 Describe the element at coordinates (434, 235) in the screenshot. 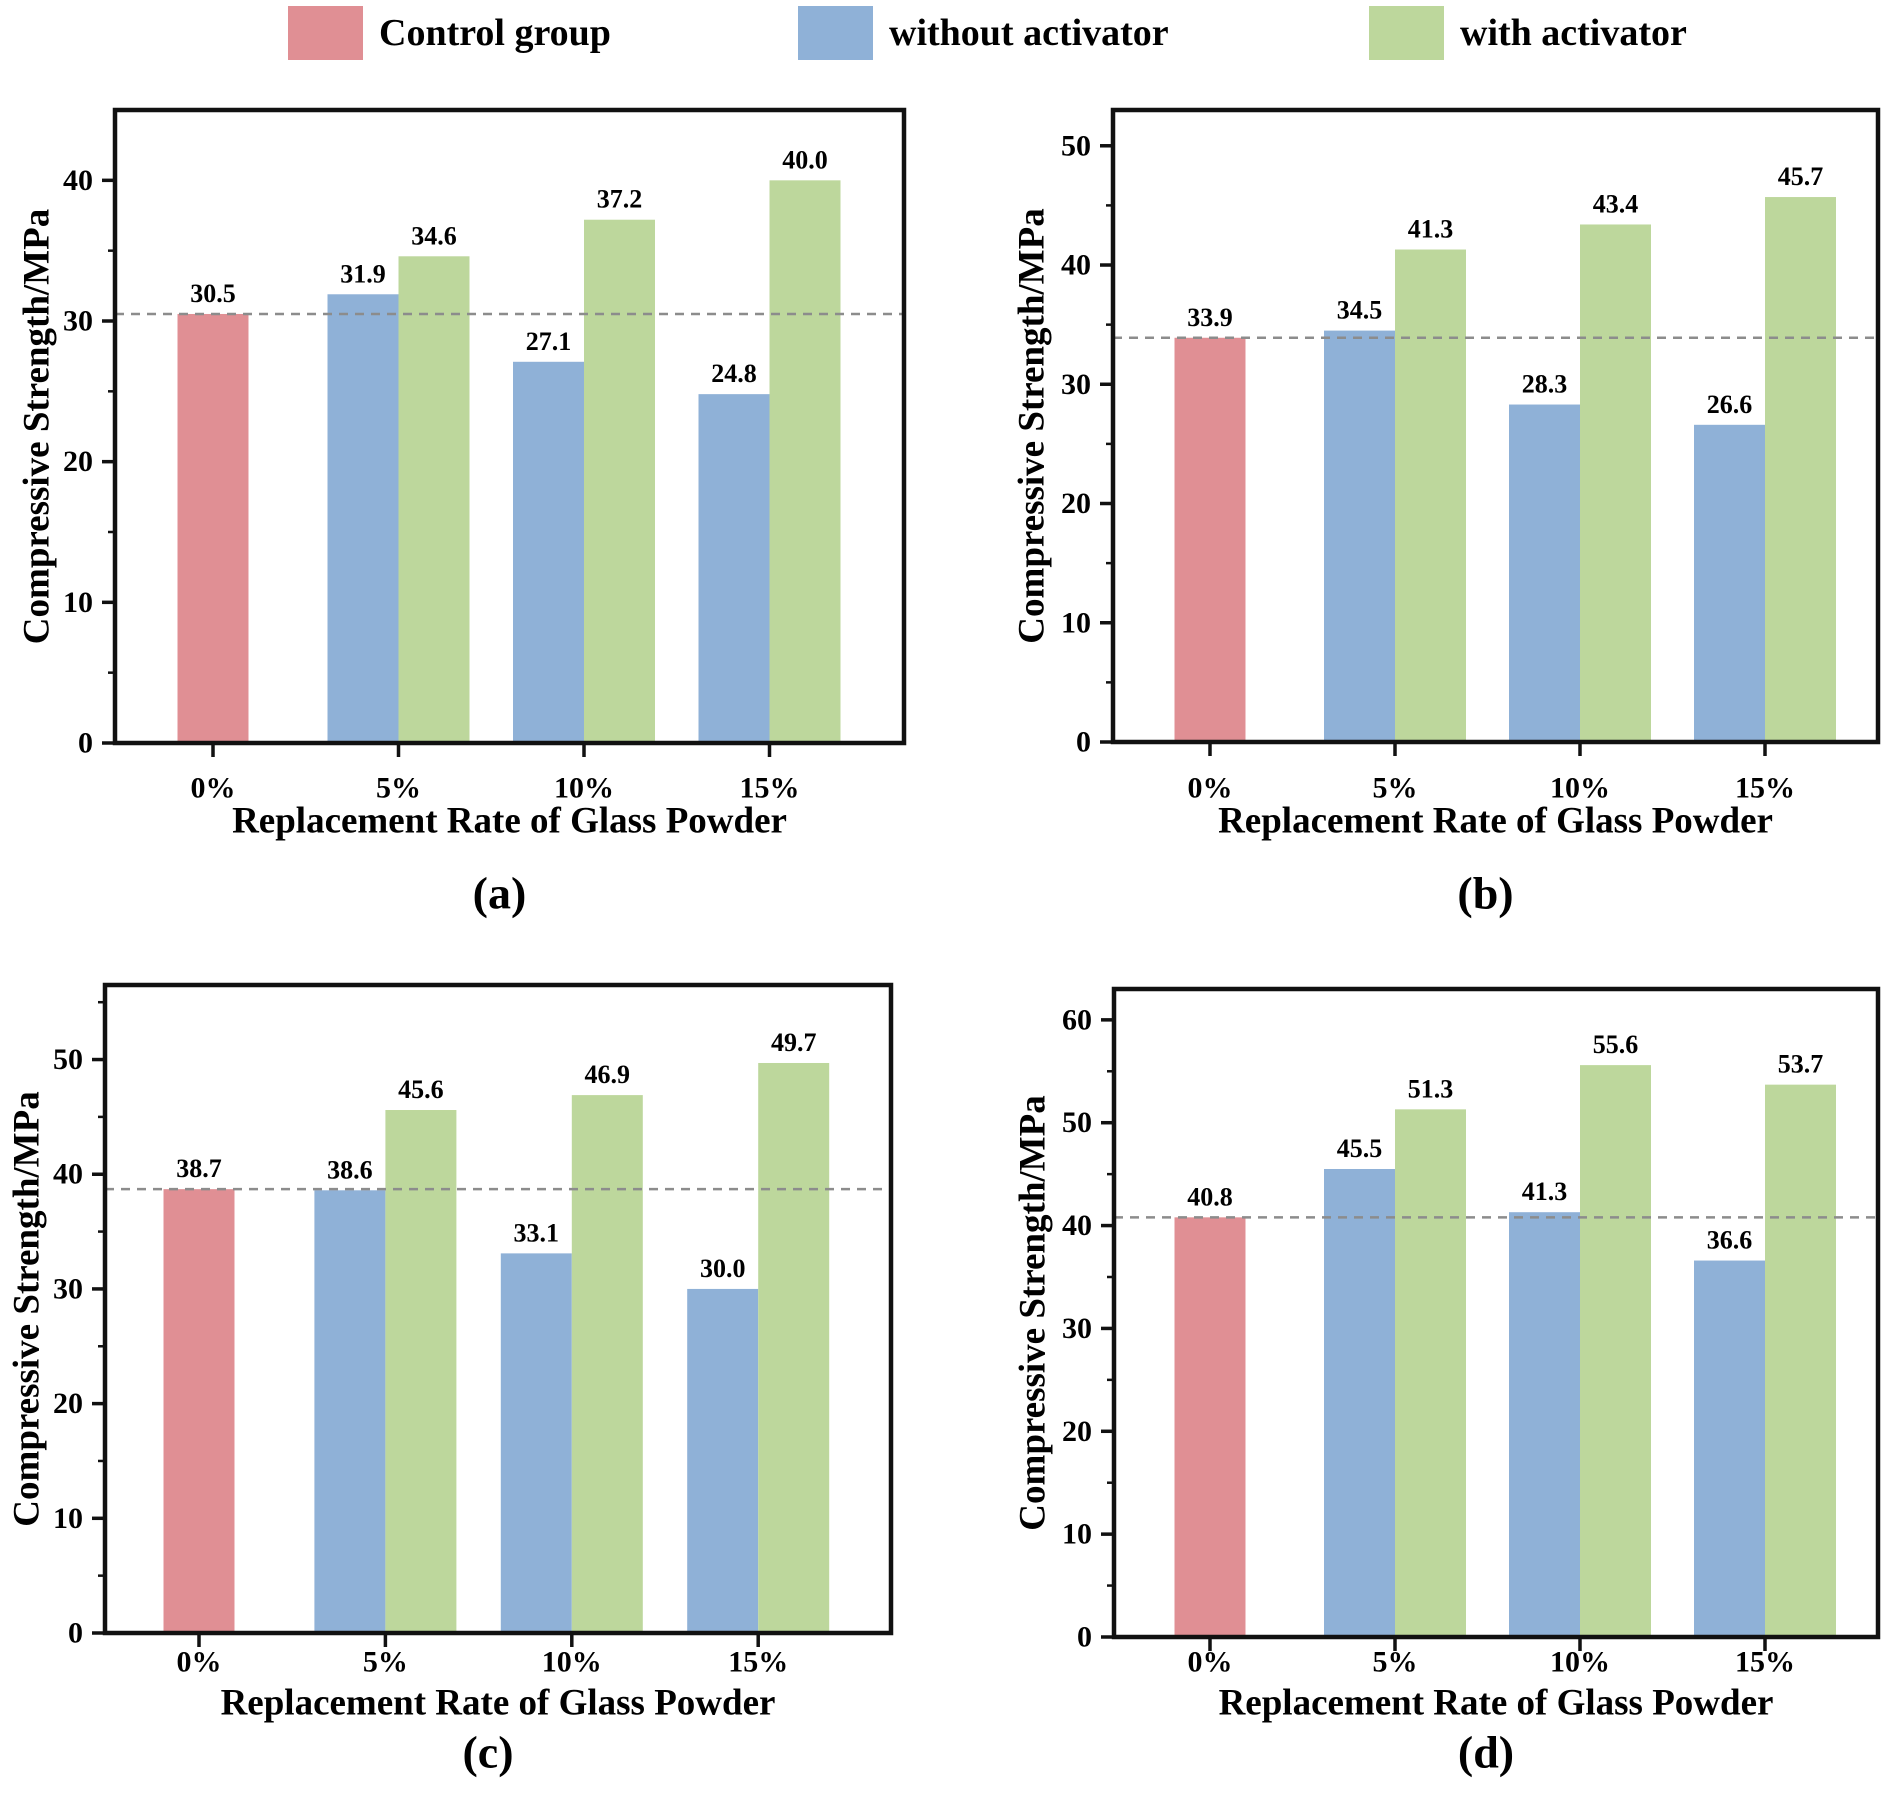

I see `bar-value-label: 34.6` at that location.